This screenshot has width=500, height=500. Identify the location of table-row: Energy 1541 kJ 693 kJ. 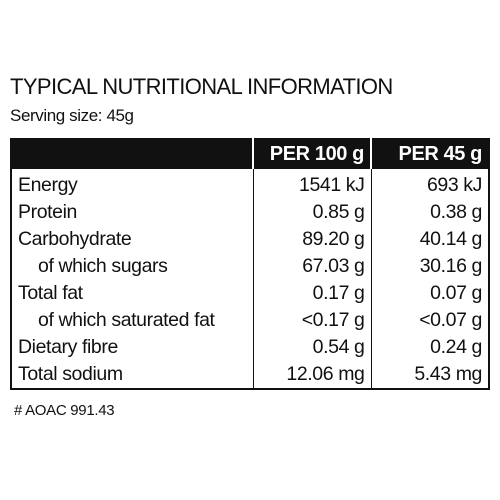
(250, 184).